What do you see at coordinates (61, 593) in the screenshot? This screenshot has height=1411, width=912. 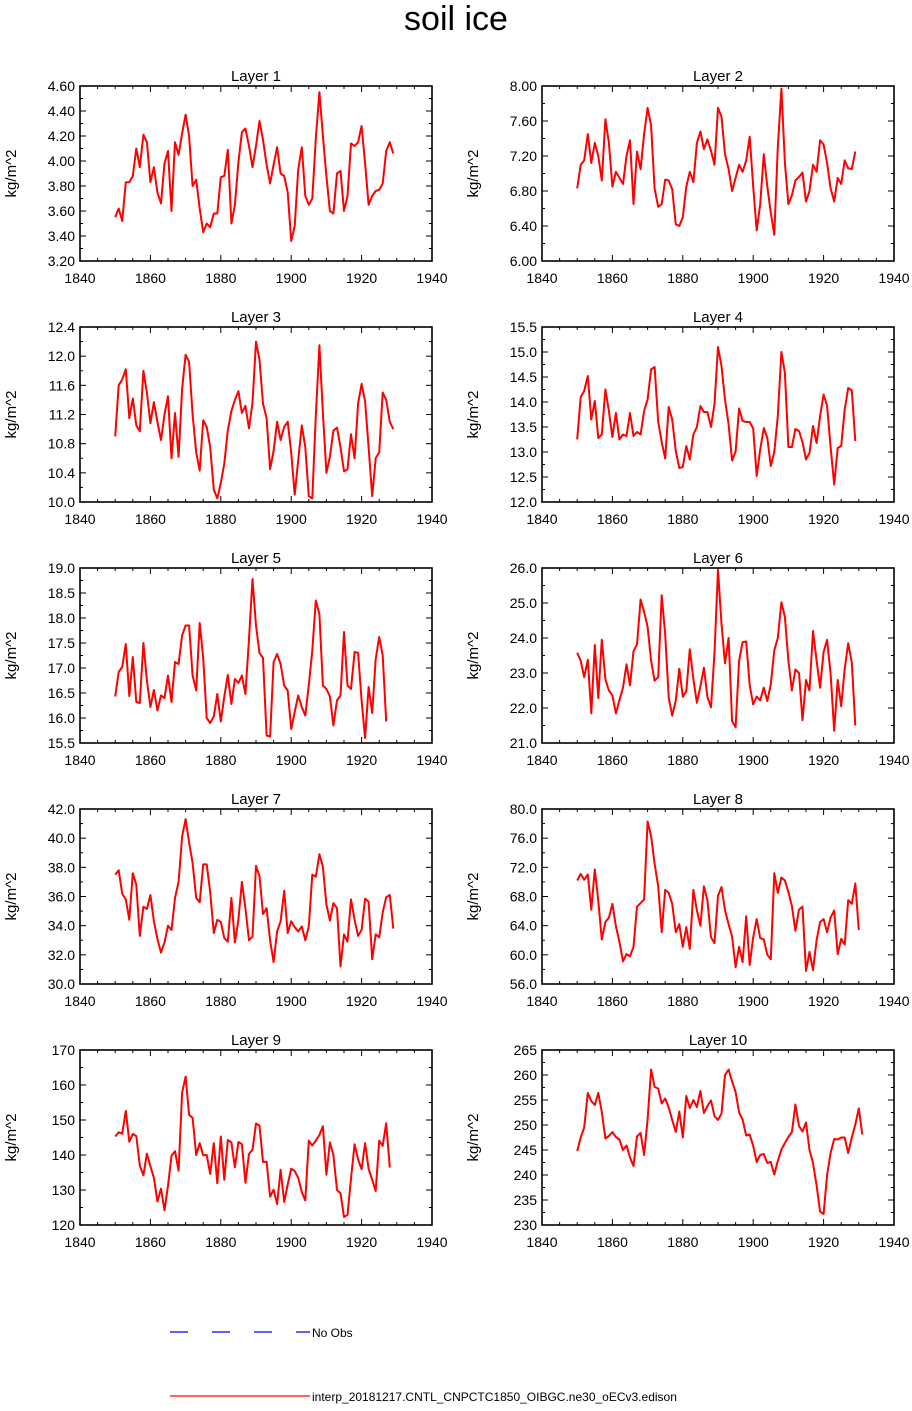 I see `y-tick-label: 18.5` at bounding box center [61, 593].